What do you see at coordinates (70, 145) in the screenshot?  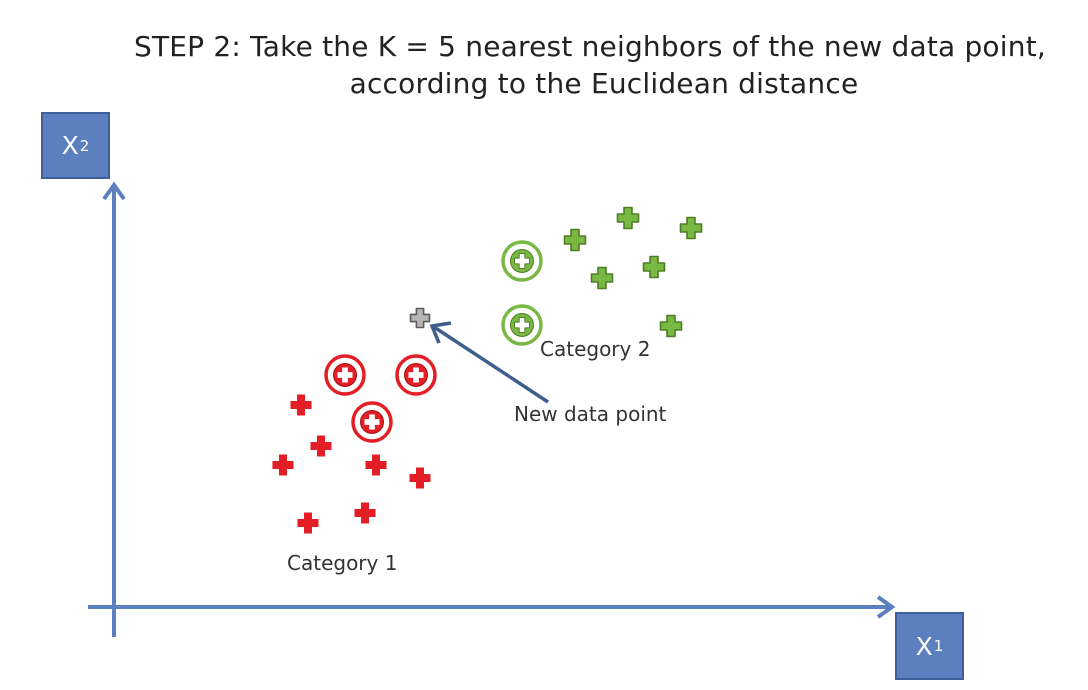 I see `y-axis-label: X` at bounding box center [70, 145].